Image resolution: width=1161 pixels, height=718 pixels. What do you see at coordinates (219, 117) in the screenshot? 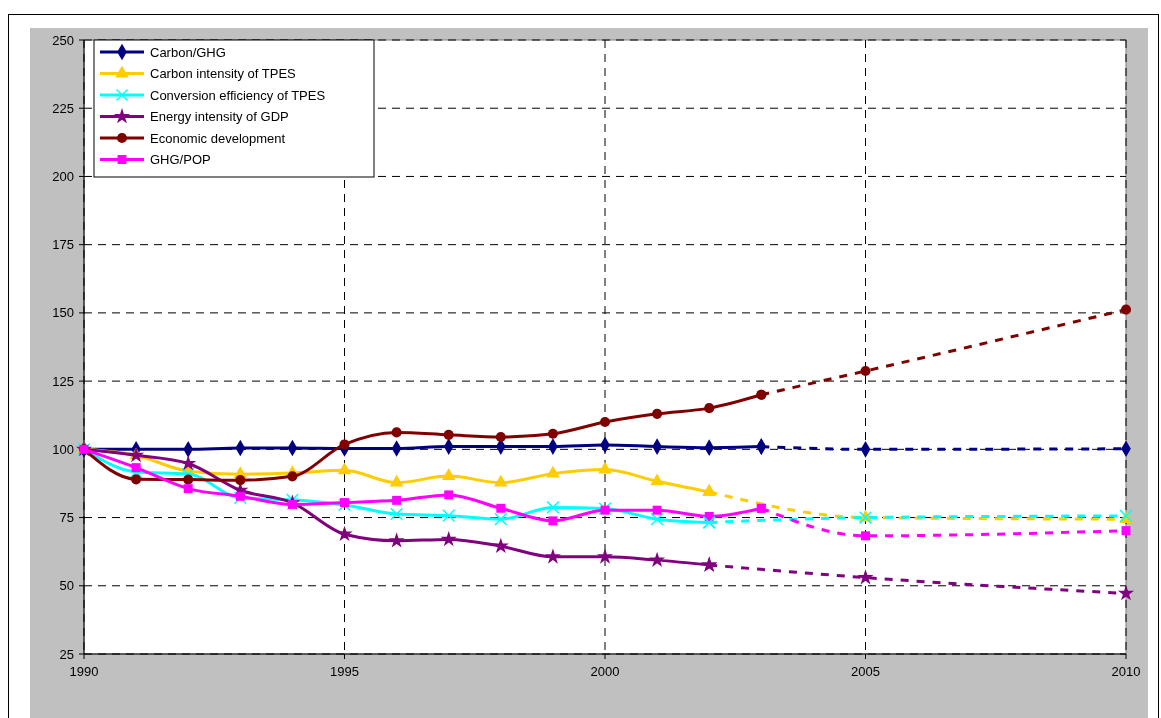
I see `legend-label: Energy intensity of GDP` at bounding box center [219, 117].